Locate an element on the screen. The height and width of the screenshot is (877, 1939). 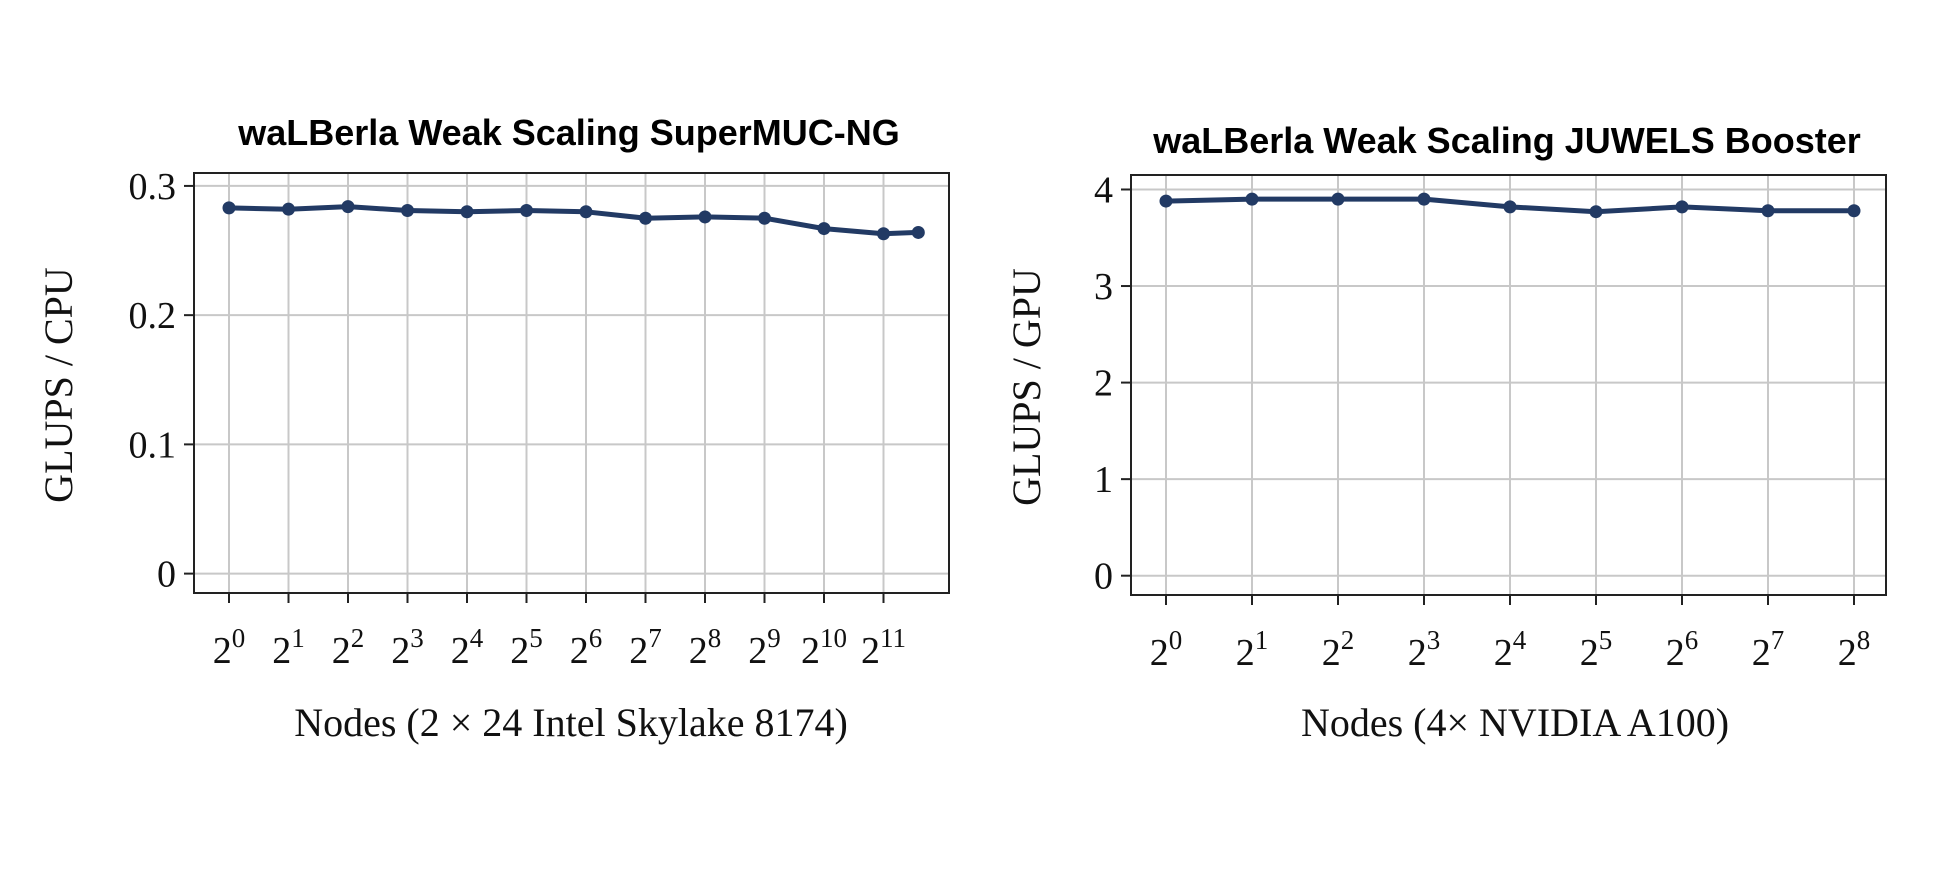
x-tick-label: 22 is located at coordinates (1338, 649).